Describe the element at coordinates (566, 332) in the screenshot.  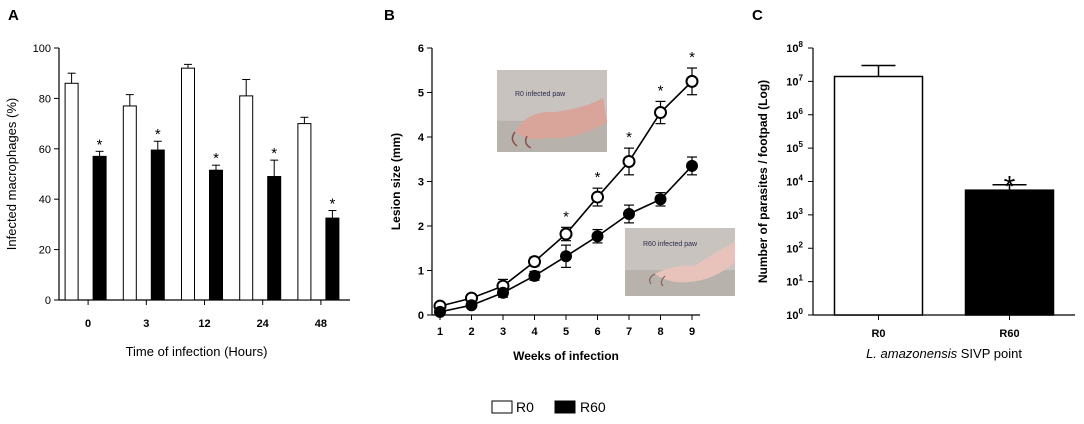
I see `panel-b-x-tick-label: 5` at that location.